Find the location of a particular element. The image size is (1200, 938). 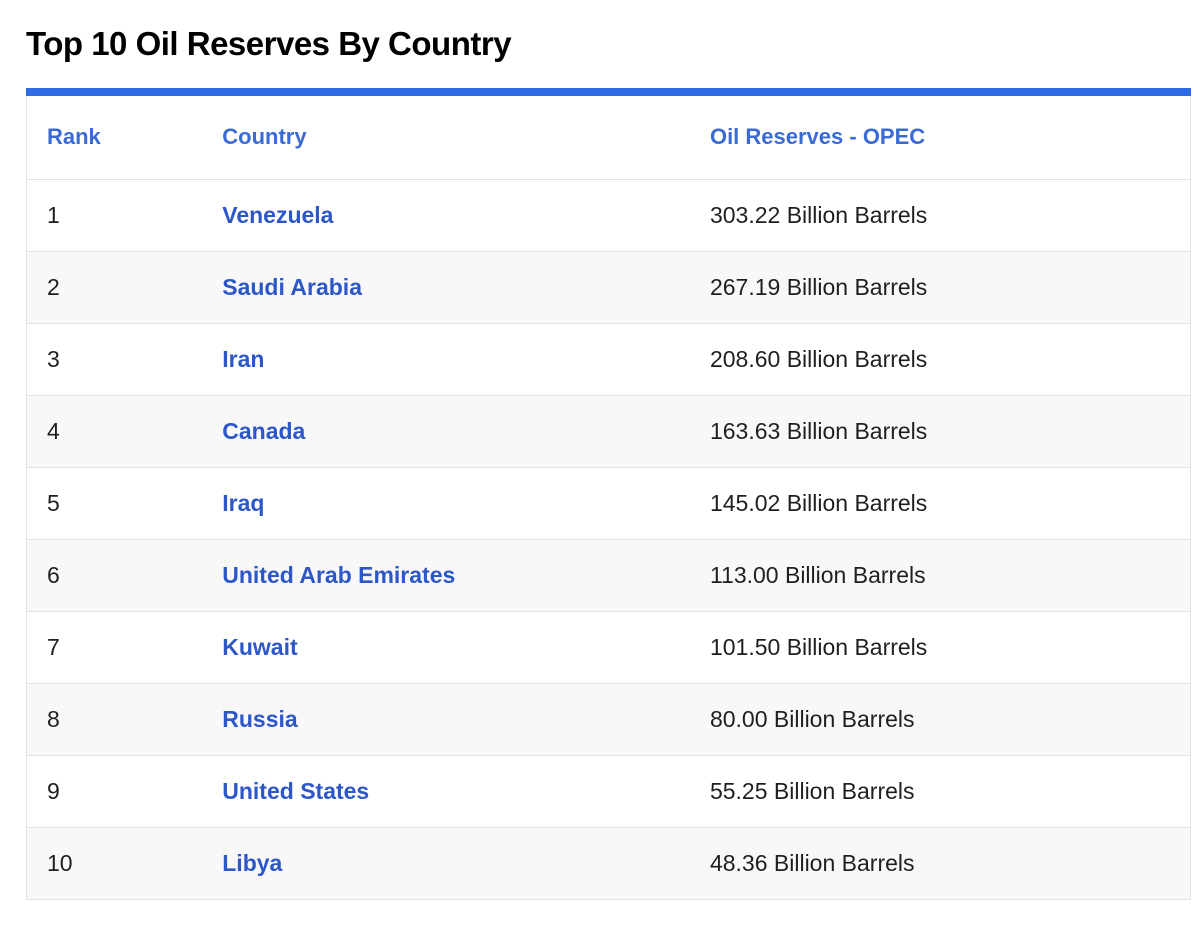

reserves-cell: 101.50 Billion Barrels is located at coordinates (940, 647).